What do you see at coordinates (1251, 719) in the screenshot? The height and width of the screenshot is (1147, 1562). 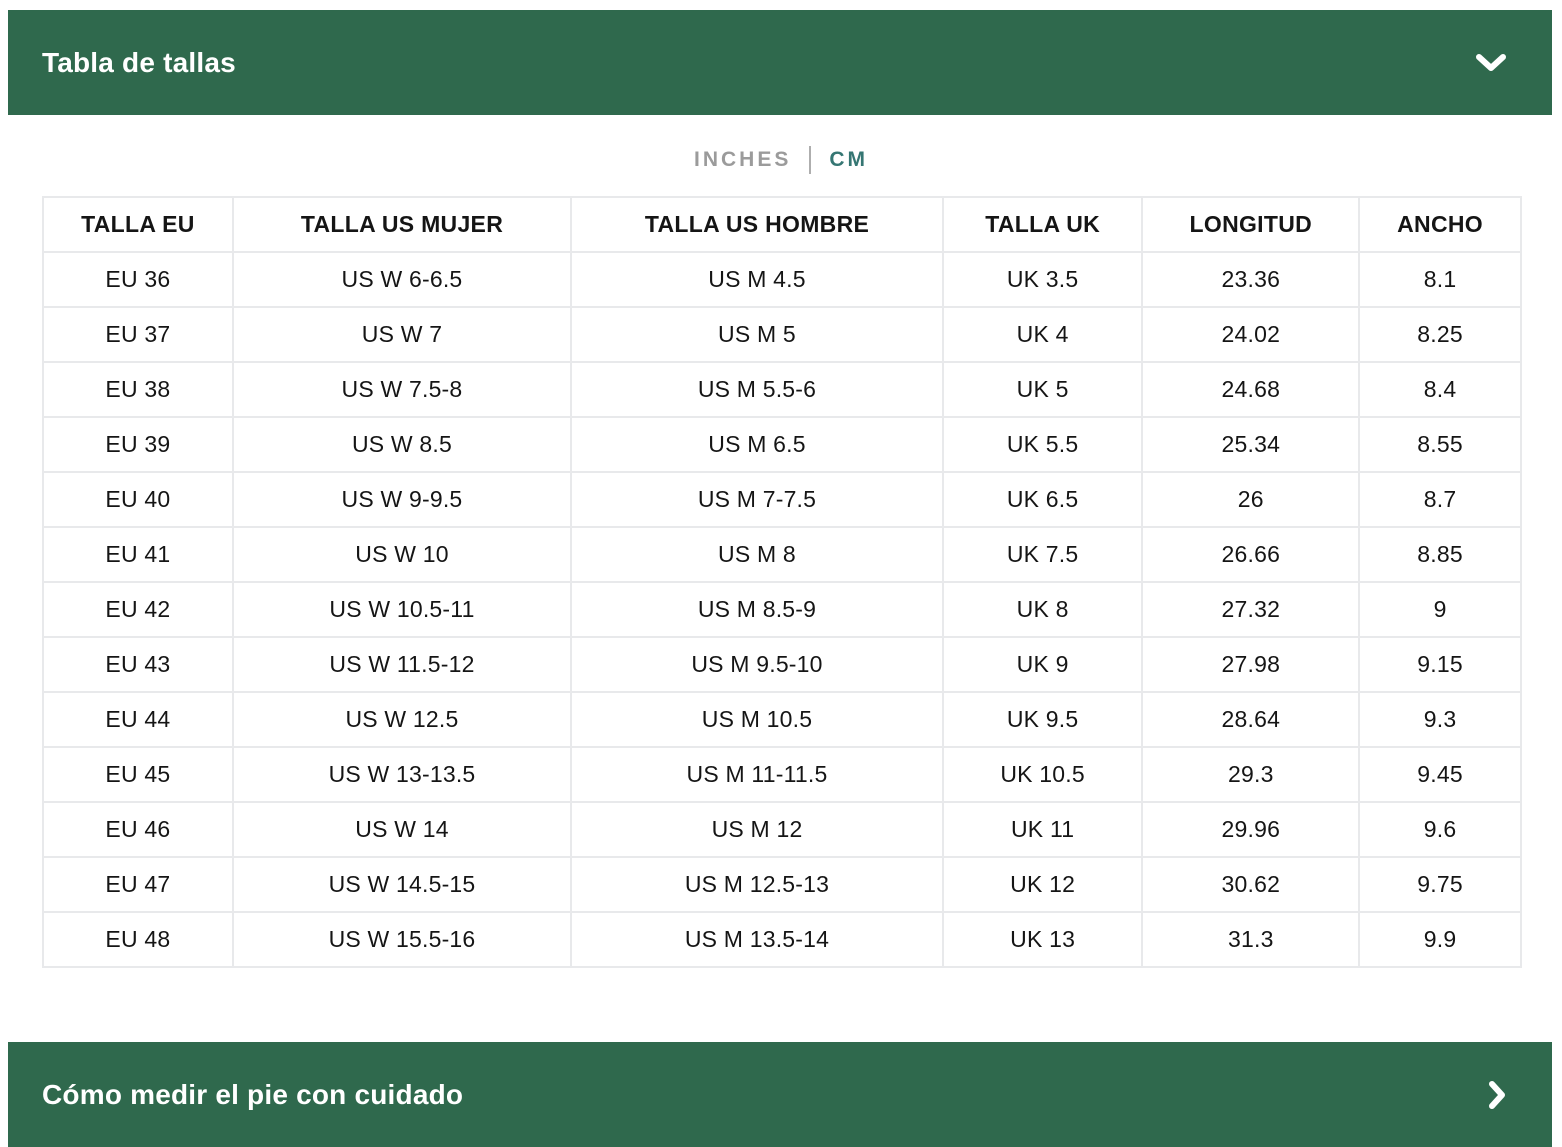 I see `table-cell: 28.64` at bounding box center [1251, 719].